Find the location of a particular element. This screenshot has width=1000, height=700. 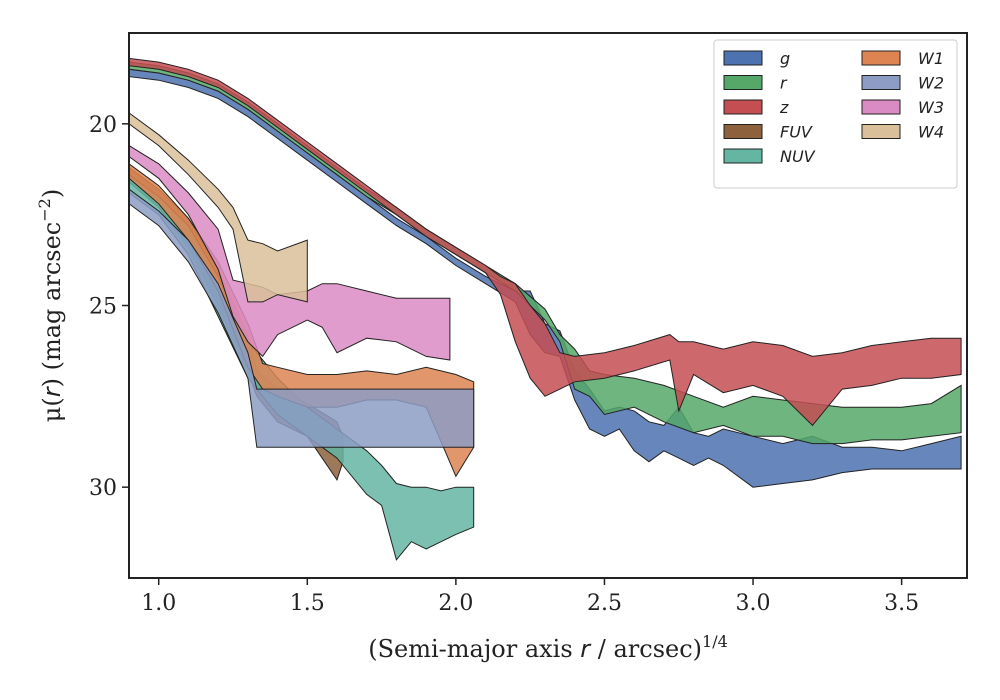

y-axis-label-pre: μ( is located at coordinates (52, 409).